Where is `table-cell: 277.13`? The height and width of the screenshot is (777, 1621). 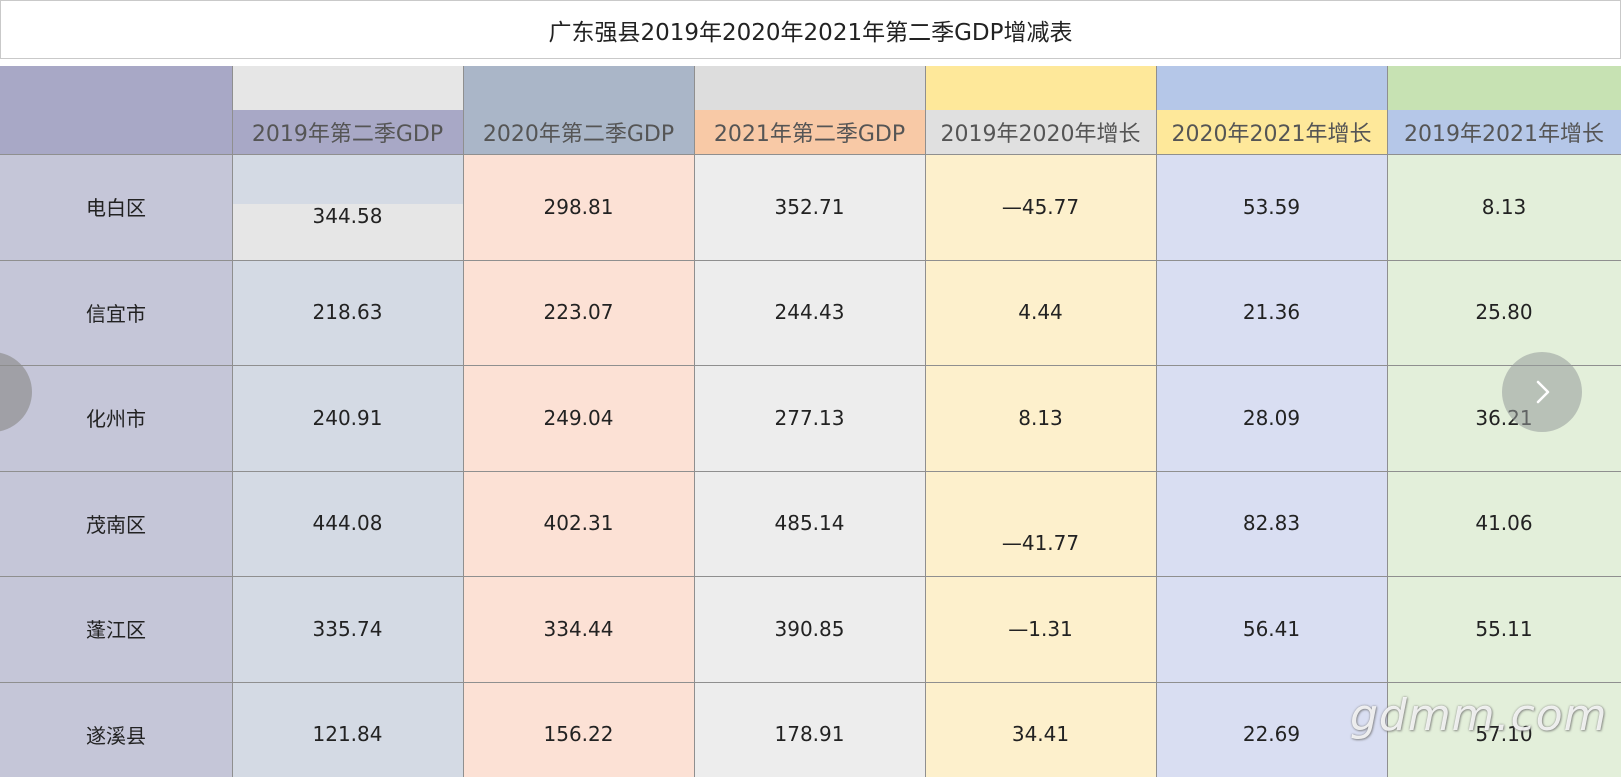 table-cell: 277.13 is located at coordinates (809, 417).